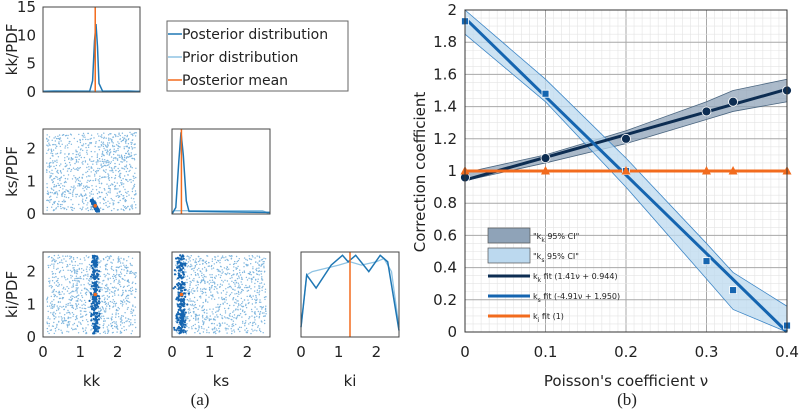 The image size is (800, 415). What do you see at coordinates (91, 171) in the screenshot?
I see `axes-box` at bounding box center [91, 171].